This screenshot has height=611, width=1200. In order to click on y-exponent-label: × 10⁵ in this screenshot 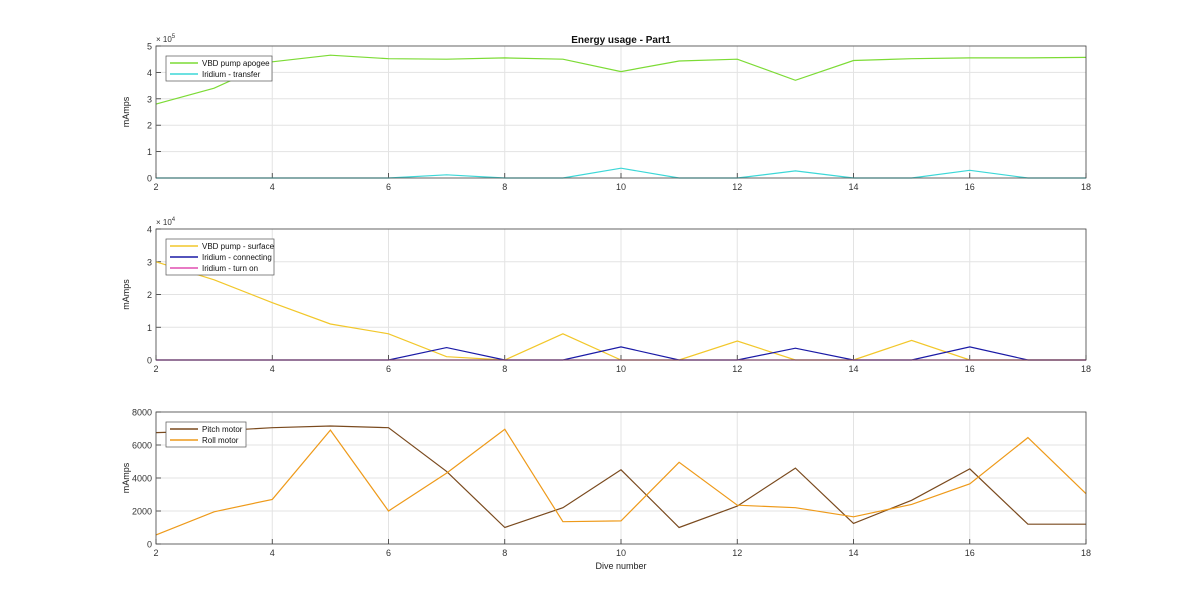, I will do `click(166, 39)`.